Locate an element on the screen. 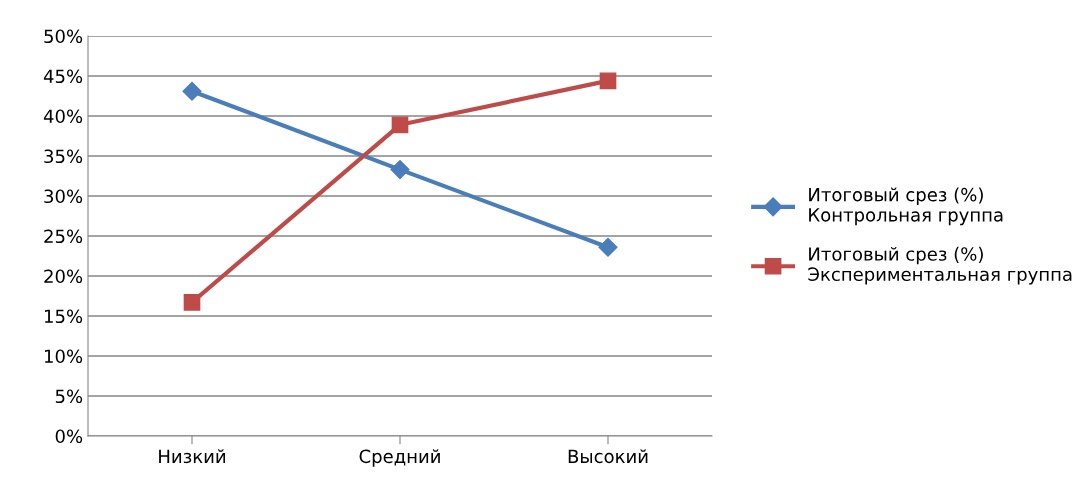 This screenshot has height=486, width=1086. legend-label: Итоговый срез (%) Контрольная группа is located at coordinates (906, 206).